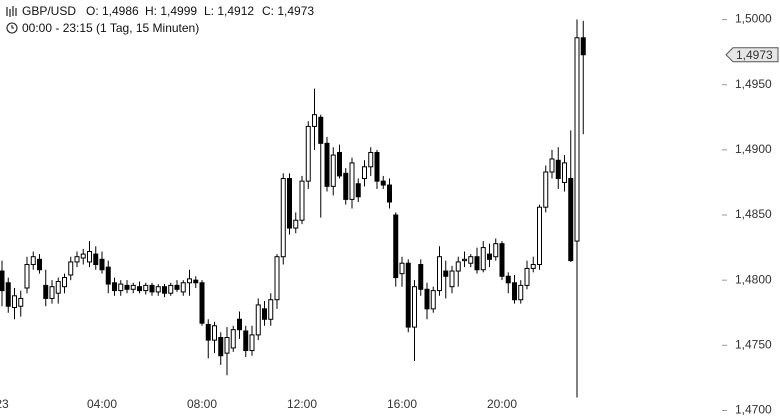 This screenshot has height=417, width=780. What do you see at coordinates (288, 11) in the screenshot?
I see `close-value: C: 1,4973` at bounding box center [288, 11].